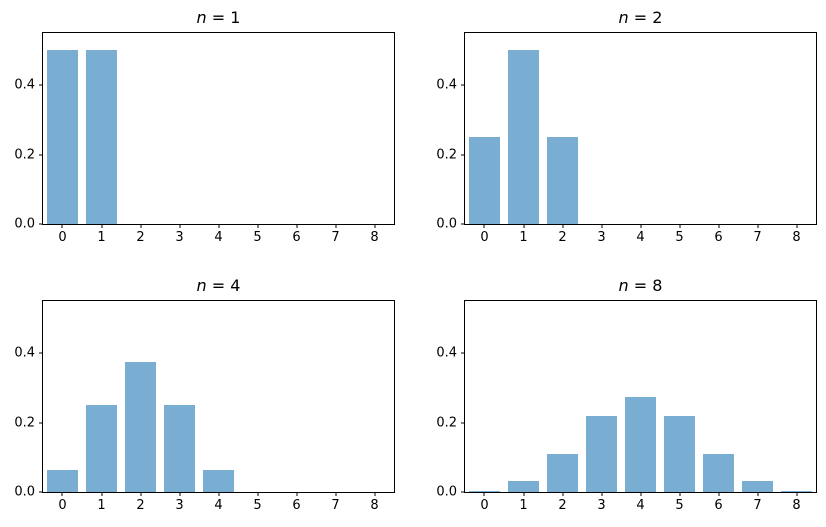  Describe the element at coordinates (718, 473) in the screenshot. I see `bar-x6` at that location.